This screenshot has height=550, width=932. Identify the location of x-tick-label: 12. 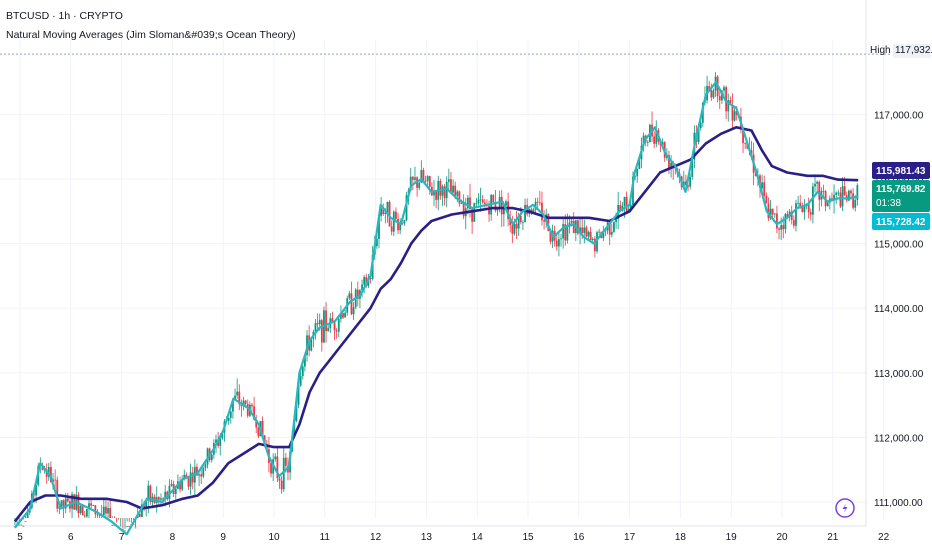
(376, 537).